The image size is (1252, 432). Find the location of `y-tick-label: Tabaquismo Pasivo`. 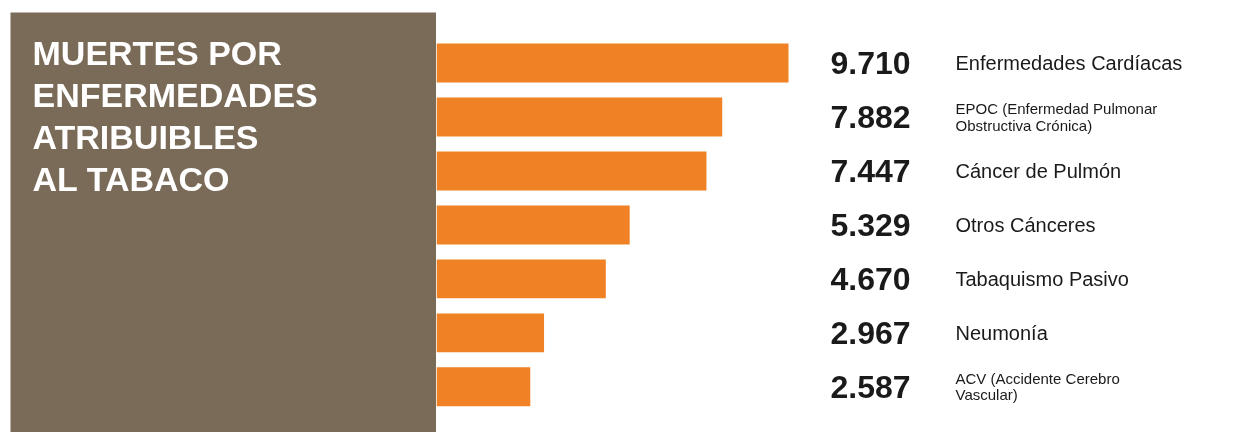

y-tick-label: Tabaquismo Pasivo is located at coordinates (1042, 278).